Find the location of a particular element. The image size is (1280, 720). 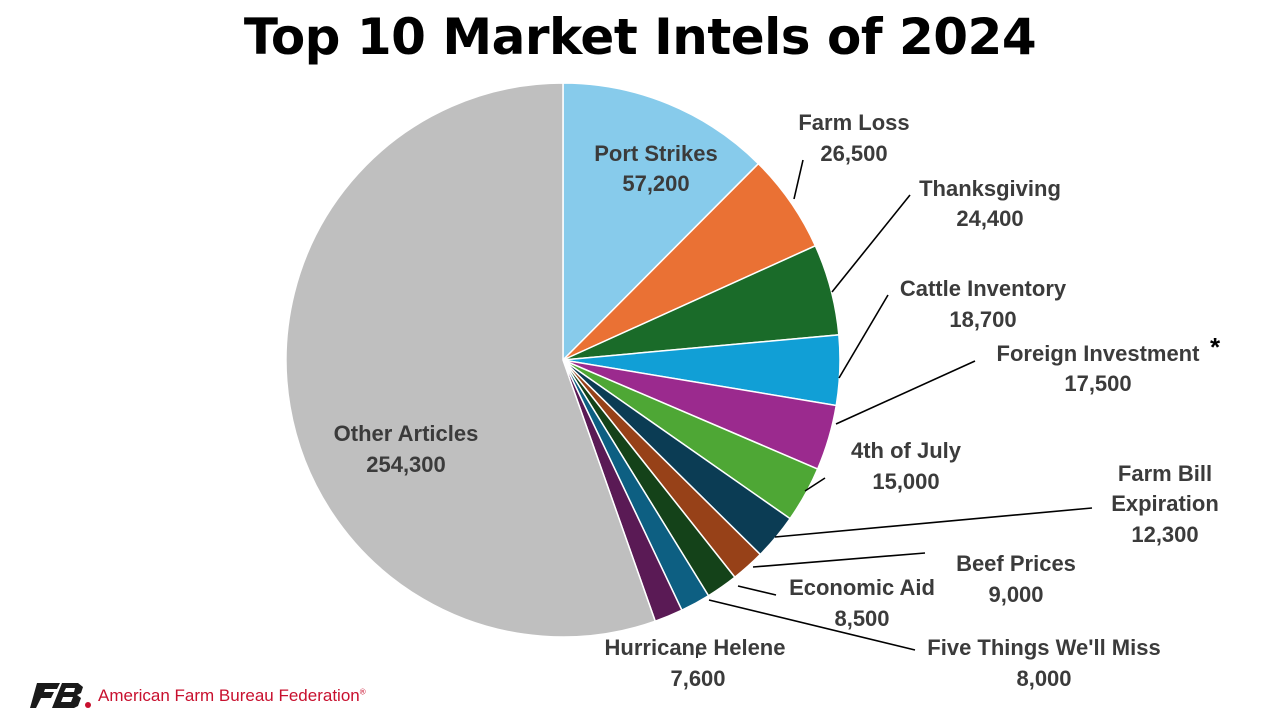

footer: American Farm Bureau Federation® is located at coordinates (198, 695).